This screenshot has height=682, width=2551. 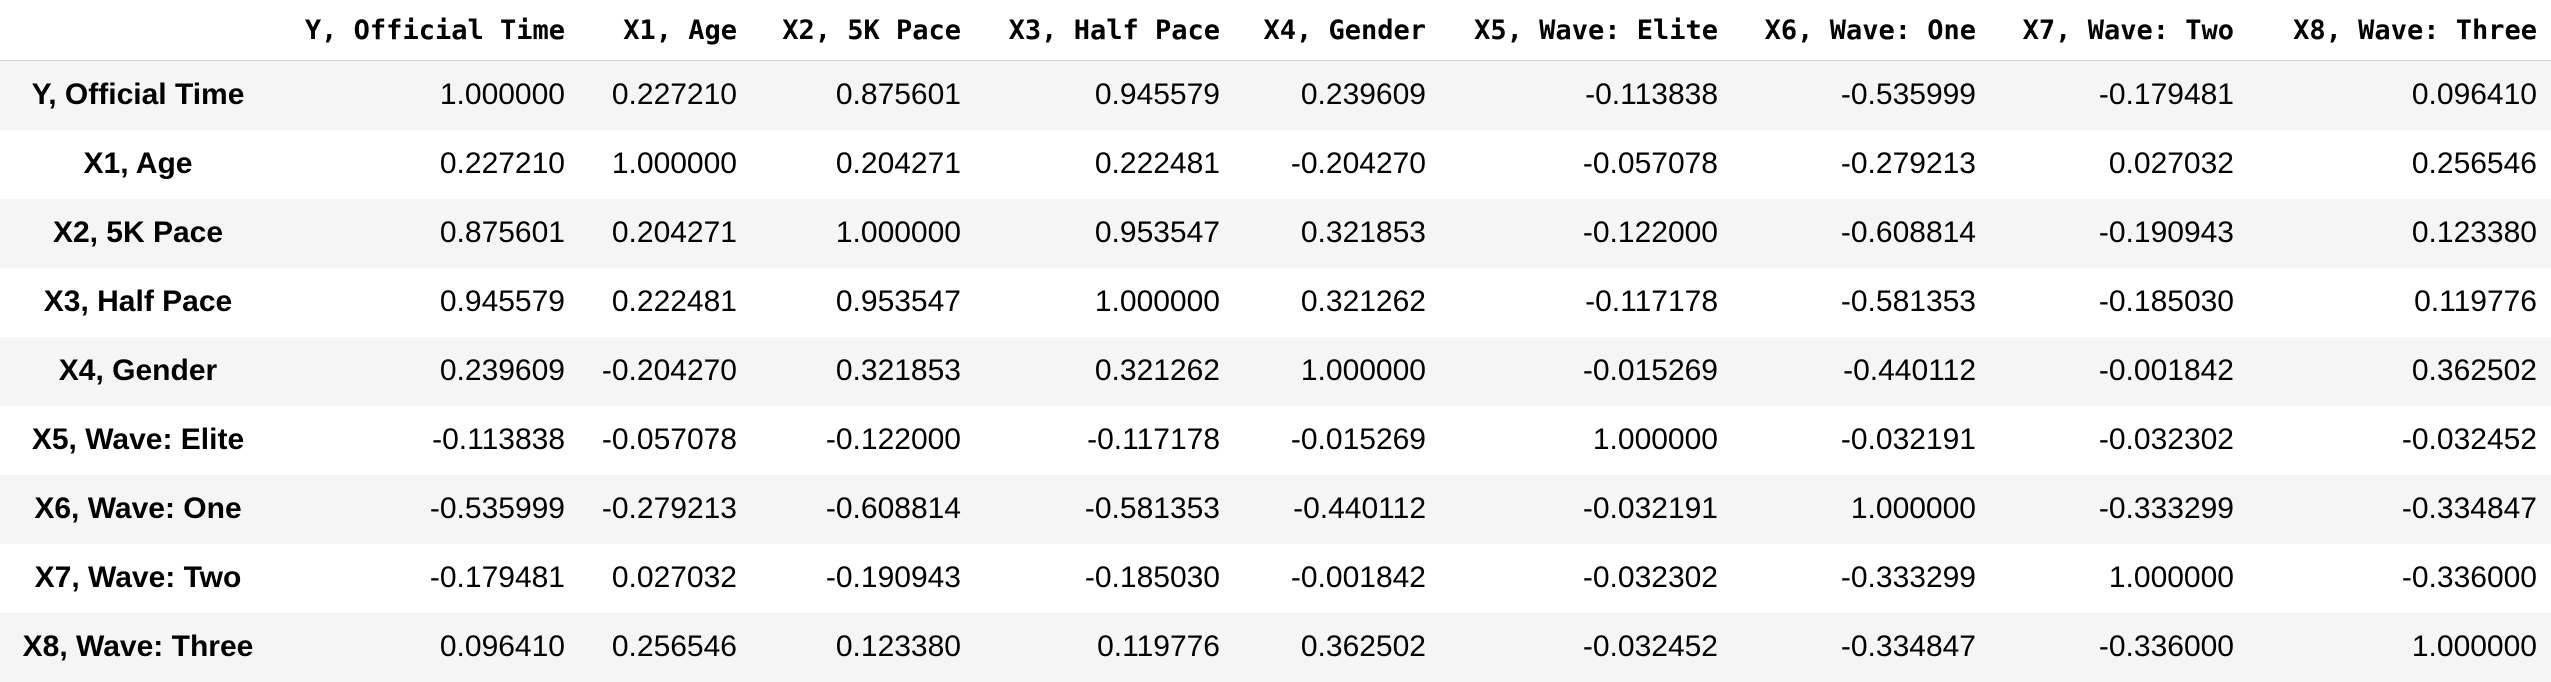 What do you see at coordinates (863, 30) in the screenshot?
I see `column-header: X2, 5K Pace` at bounding box center [863, 30].